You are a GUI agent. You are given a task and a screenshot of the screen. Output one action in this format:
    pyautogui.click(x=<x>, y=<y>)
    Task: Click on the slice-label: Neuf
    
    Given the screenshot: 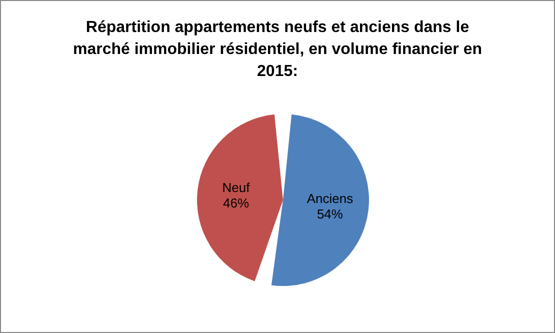 What is the action you would take?
    pyautogui.click(x=236, y=187)
    